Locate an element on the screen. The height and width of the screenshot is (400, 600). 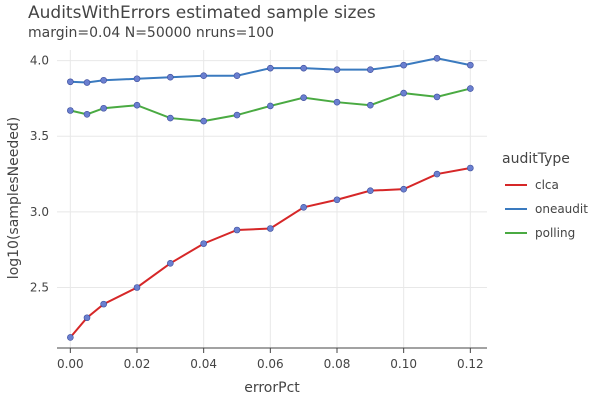
series-line-polling is located at coordinates (270, 105).